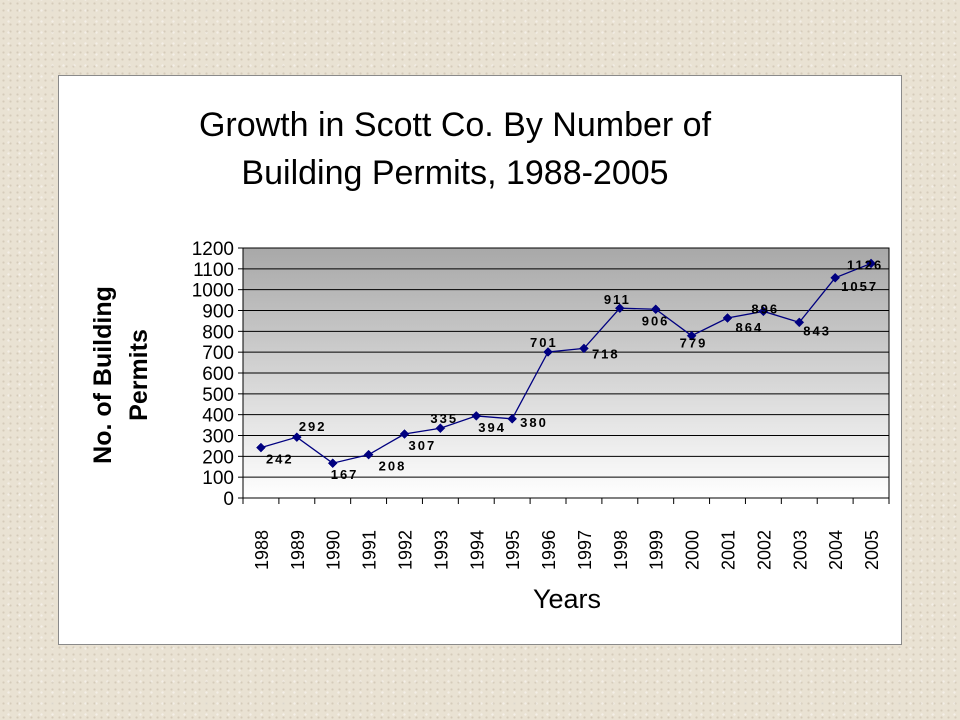 The height and width of the screenshot is (720, 960). What do you see at coordinates (262, 550) in the screenshot?
I see `x-tick-label: 1988` at bounding box center [262, 550].